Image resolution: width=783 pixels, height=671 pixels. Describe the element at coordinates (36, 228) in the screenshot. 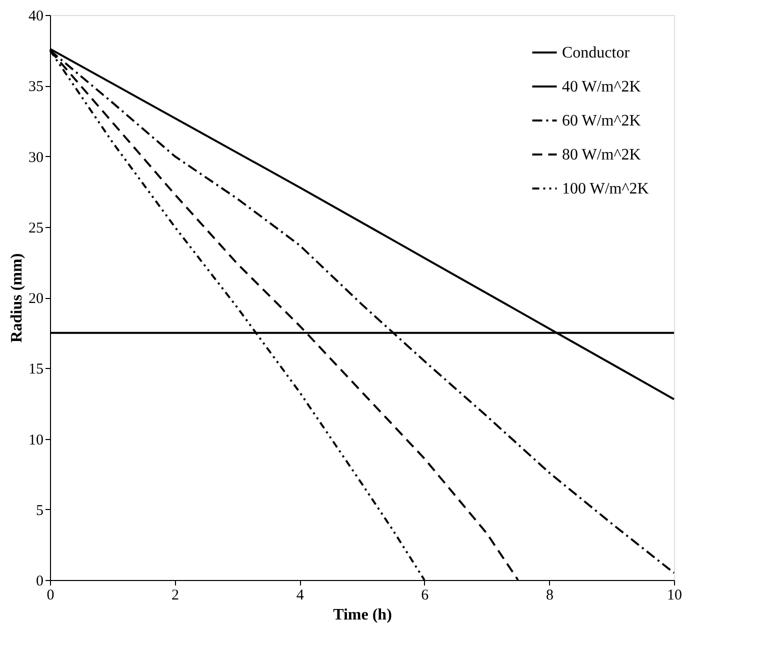

I see `y-tick-label: 25` at that location.